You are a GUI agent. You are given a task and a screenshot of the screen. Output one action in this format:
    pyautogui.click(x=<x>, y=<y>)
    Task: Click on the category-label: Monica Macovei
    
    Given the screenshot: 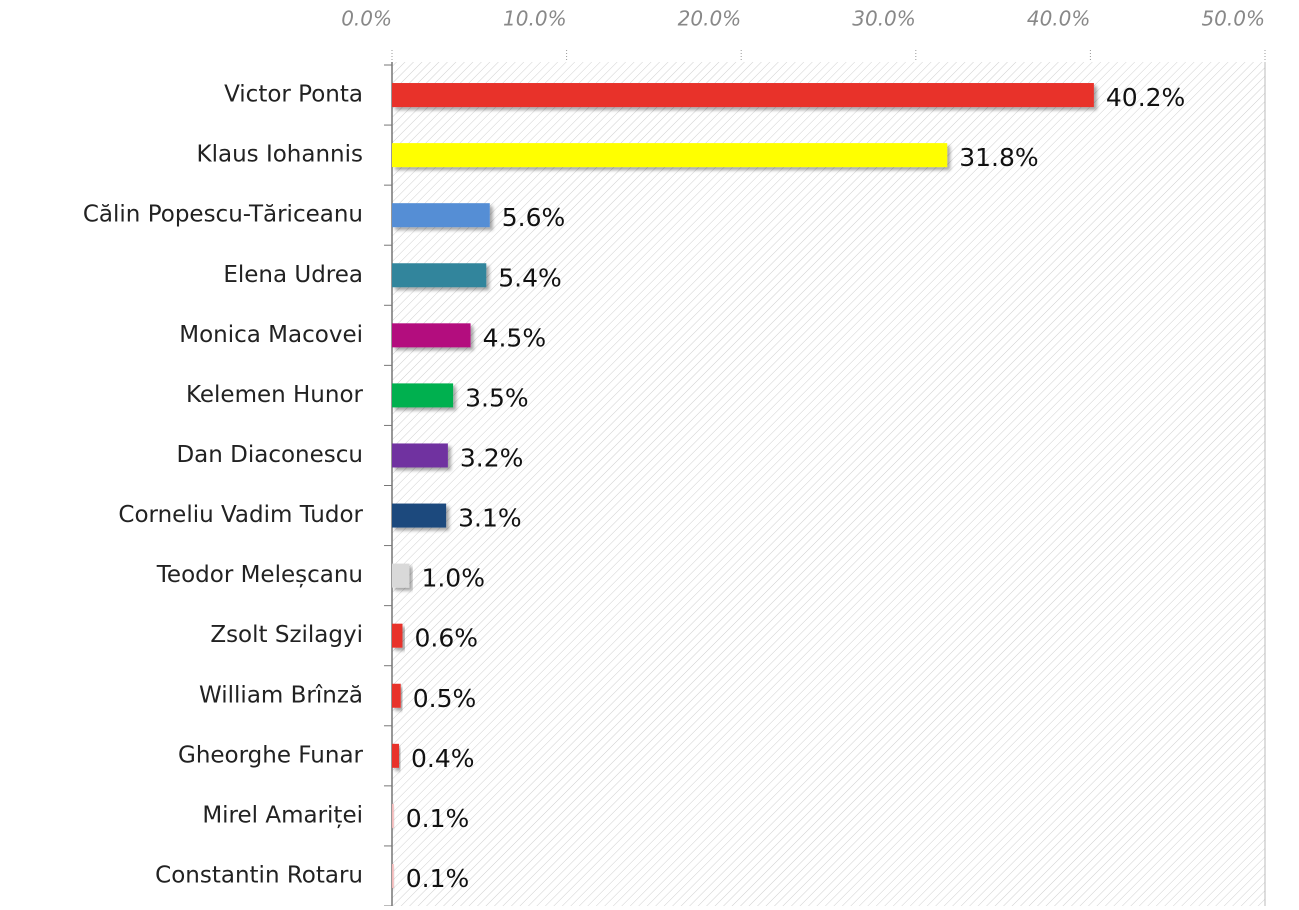 What is the action you would take?
    pyautogui.click(x=271, y=335)
    